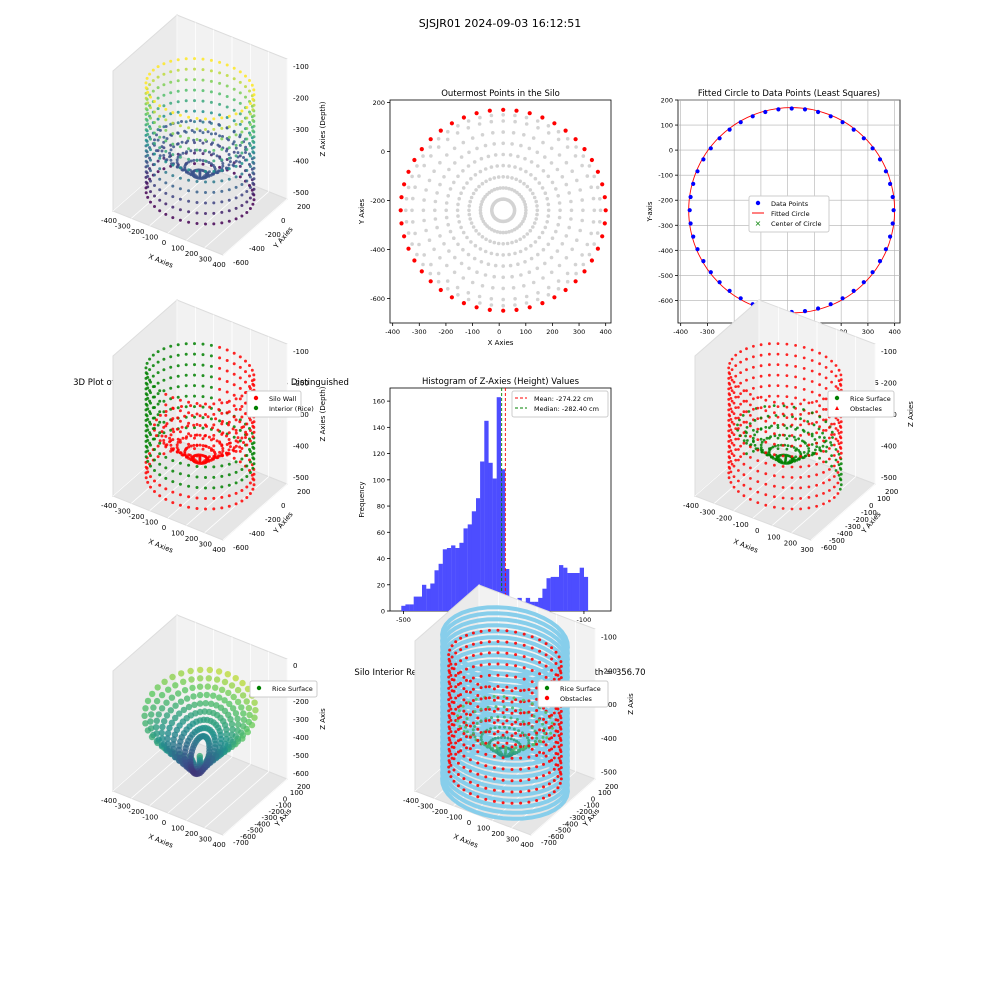  Describe the element at coordinates (218, 265) in the screenshot. I see `x-tick-label: 400` at that location.